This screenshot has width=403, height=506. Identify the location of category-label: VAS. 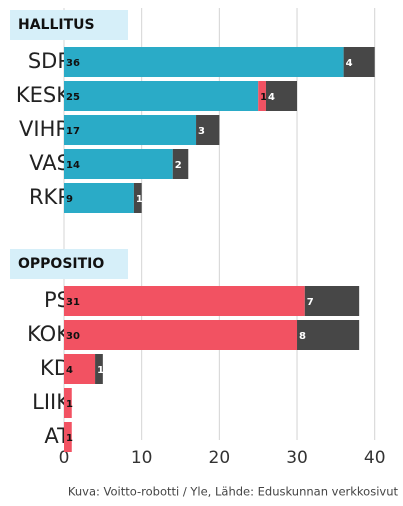
(49, 163).